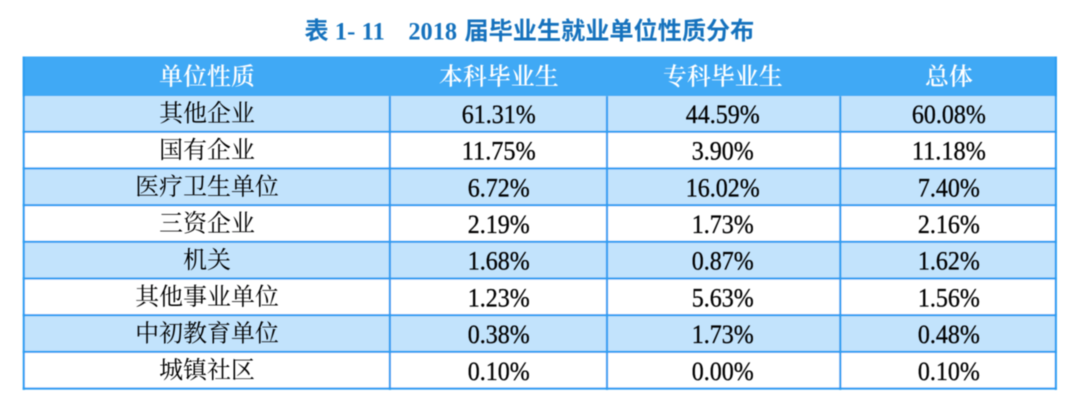 The image size is (1082, 420). Describe the element at coordinates (949, 334) in the screenshot. I see `svg-text: 0.48%` at that location.